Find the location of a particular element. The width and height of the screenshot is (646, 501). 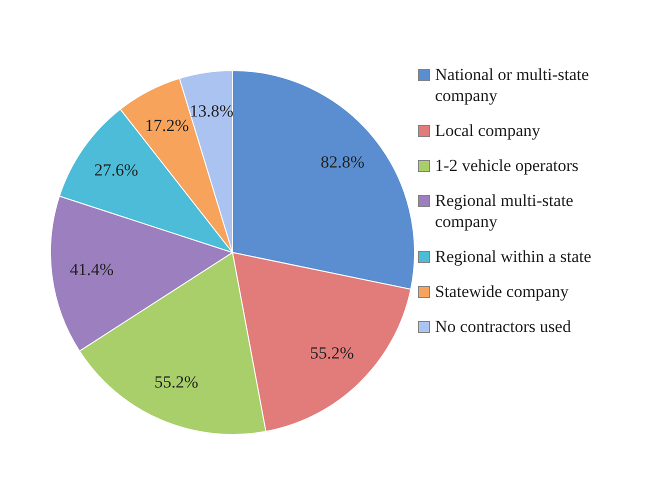

legend-label: No contractors used is located at coordinates (503, 326).